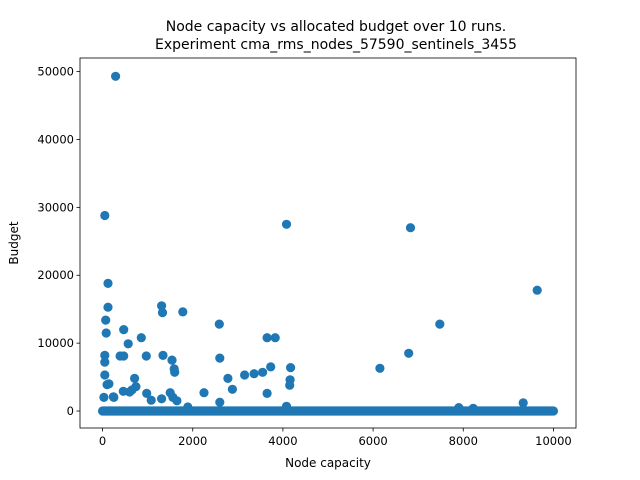 The height and width of the screenshot is (480, 640). What do you see at coordinates (55, 72) in the screenshot?
I see `y-tick-label: 50000` at bounding box center [55, 72].